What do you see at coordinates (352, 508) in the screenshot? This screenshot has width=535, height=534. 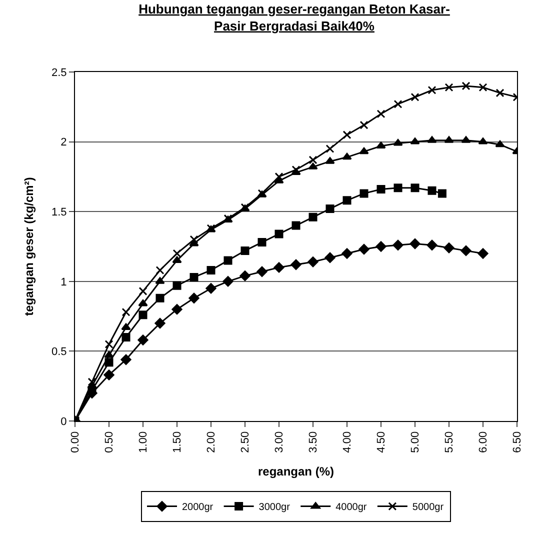 I see `legend-label: 4000gr` at bounding box center [352, 508].